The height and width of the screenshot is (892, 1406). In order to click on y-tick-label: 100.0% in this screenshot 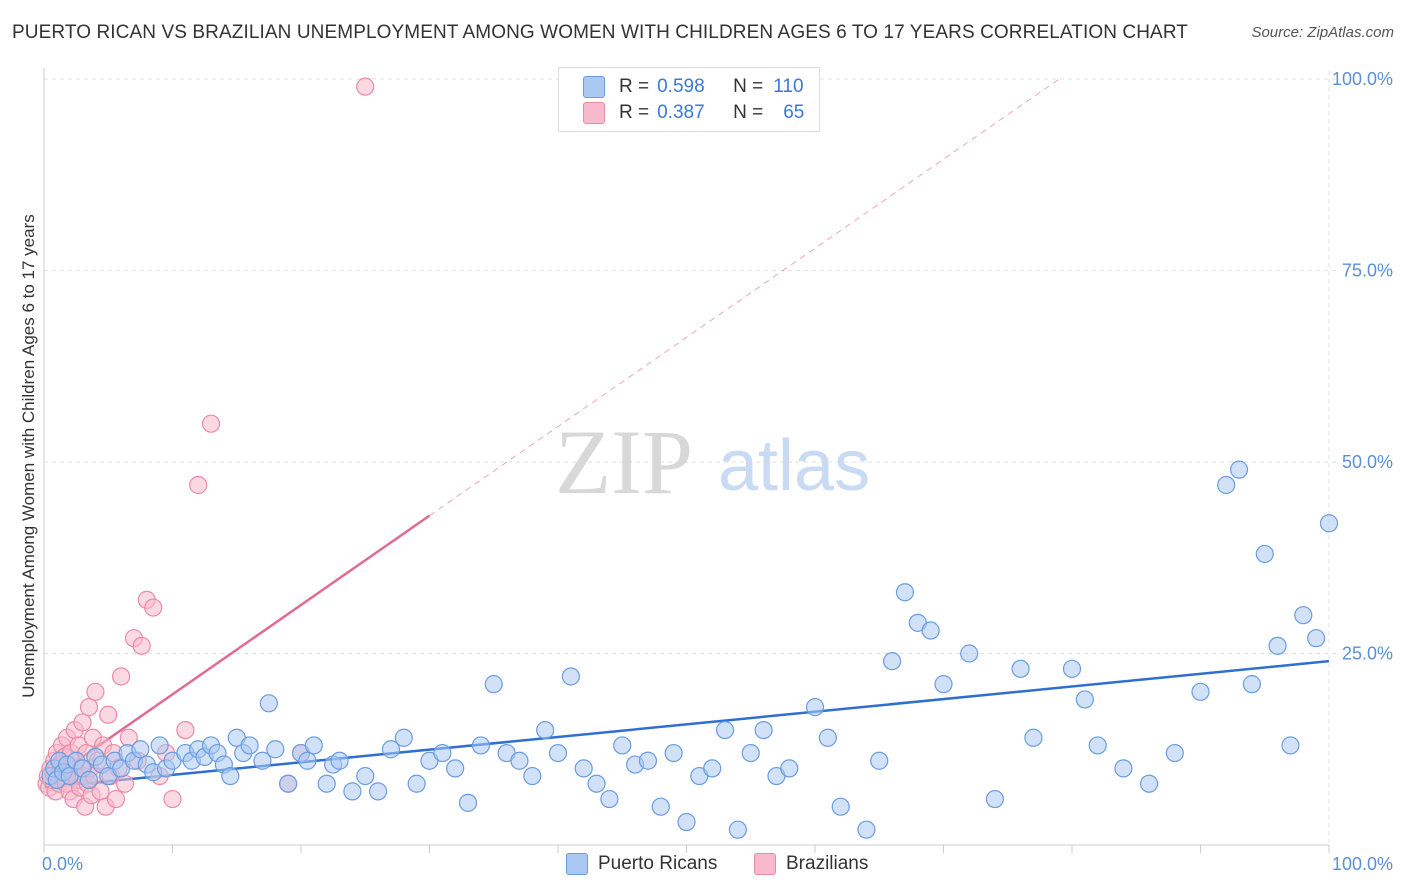, I will do `click(1362, 79)`.